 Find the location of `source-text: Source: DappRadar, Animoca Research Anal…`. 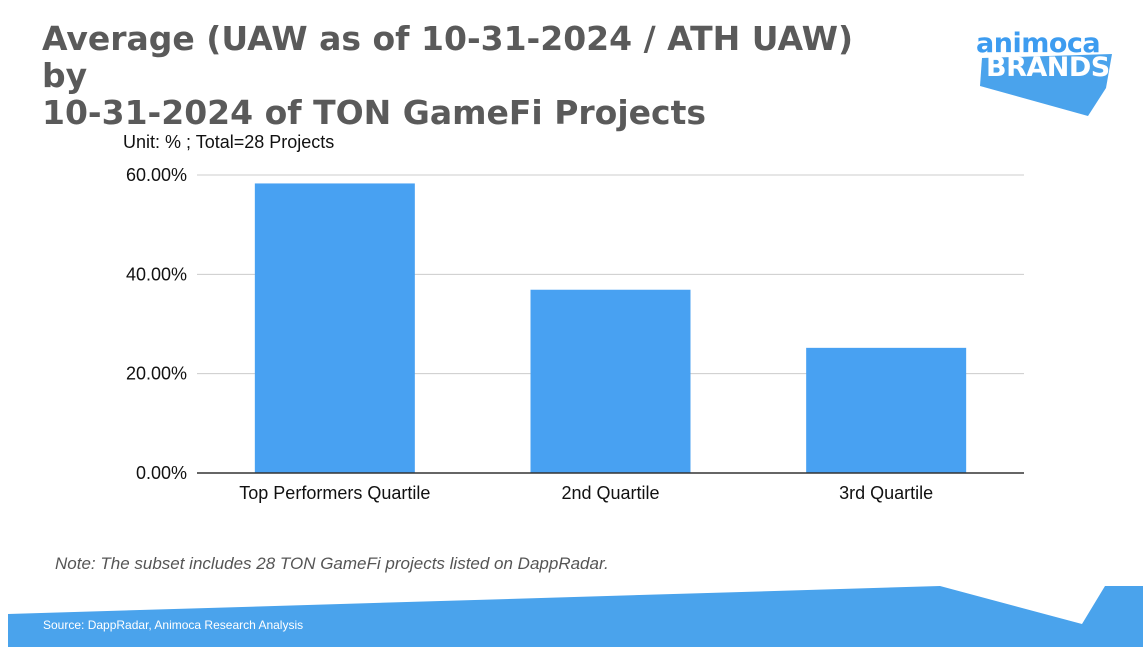

source-text: Source: DappRadar, Animoca Research Anal… is located at coordinates (173, 625).